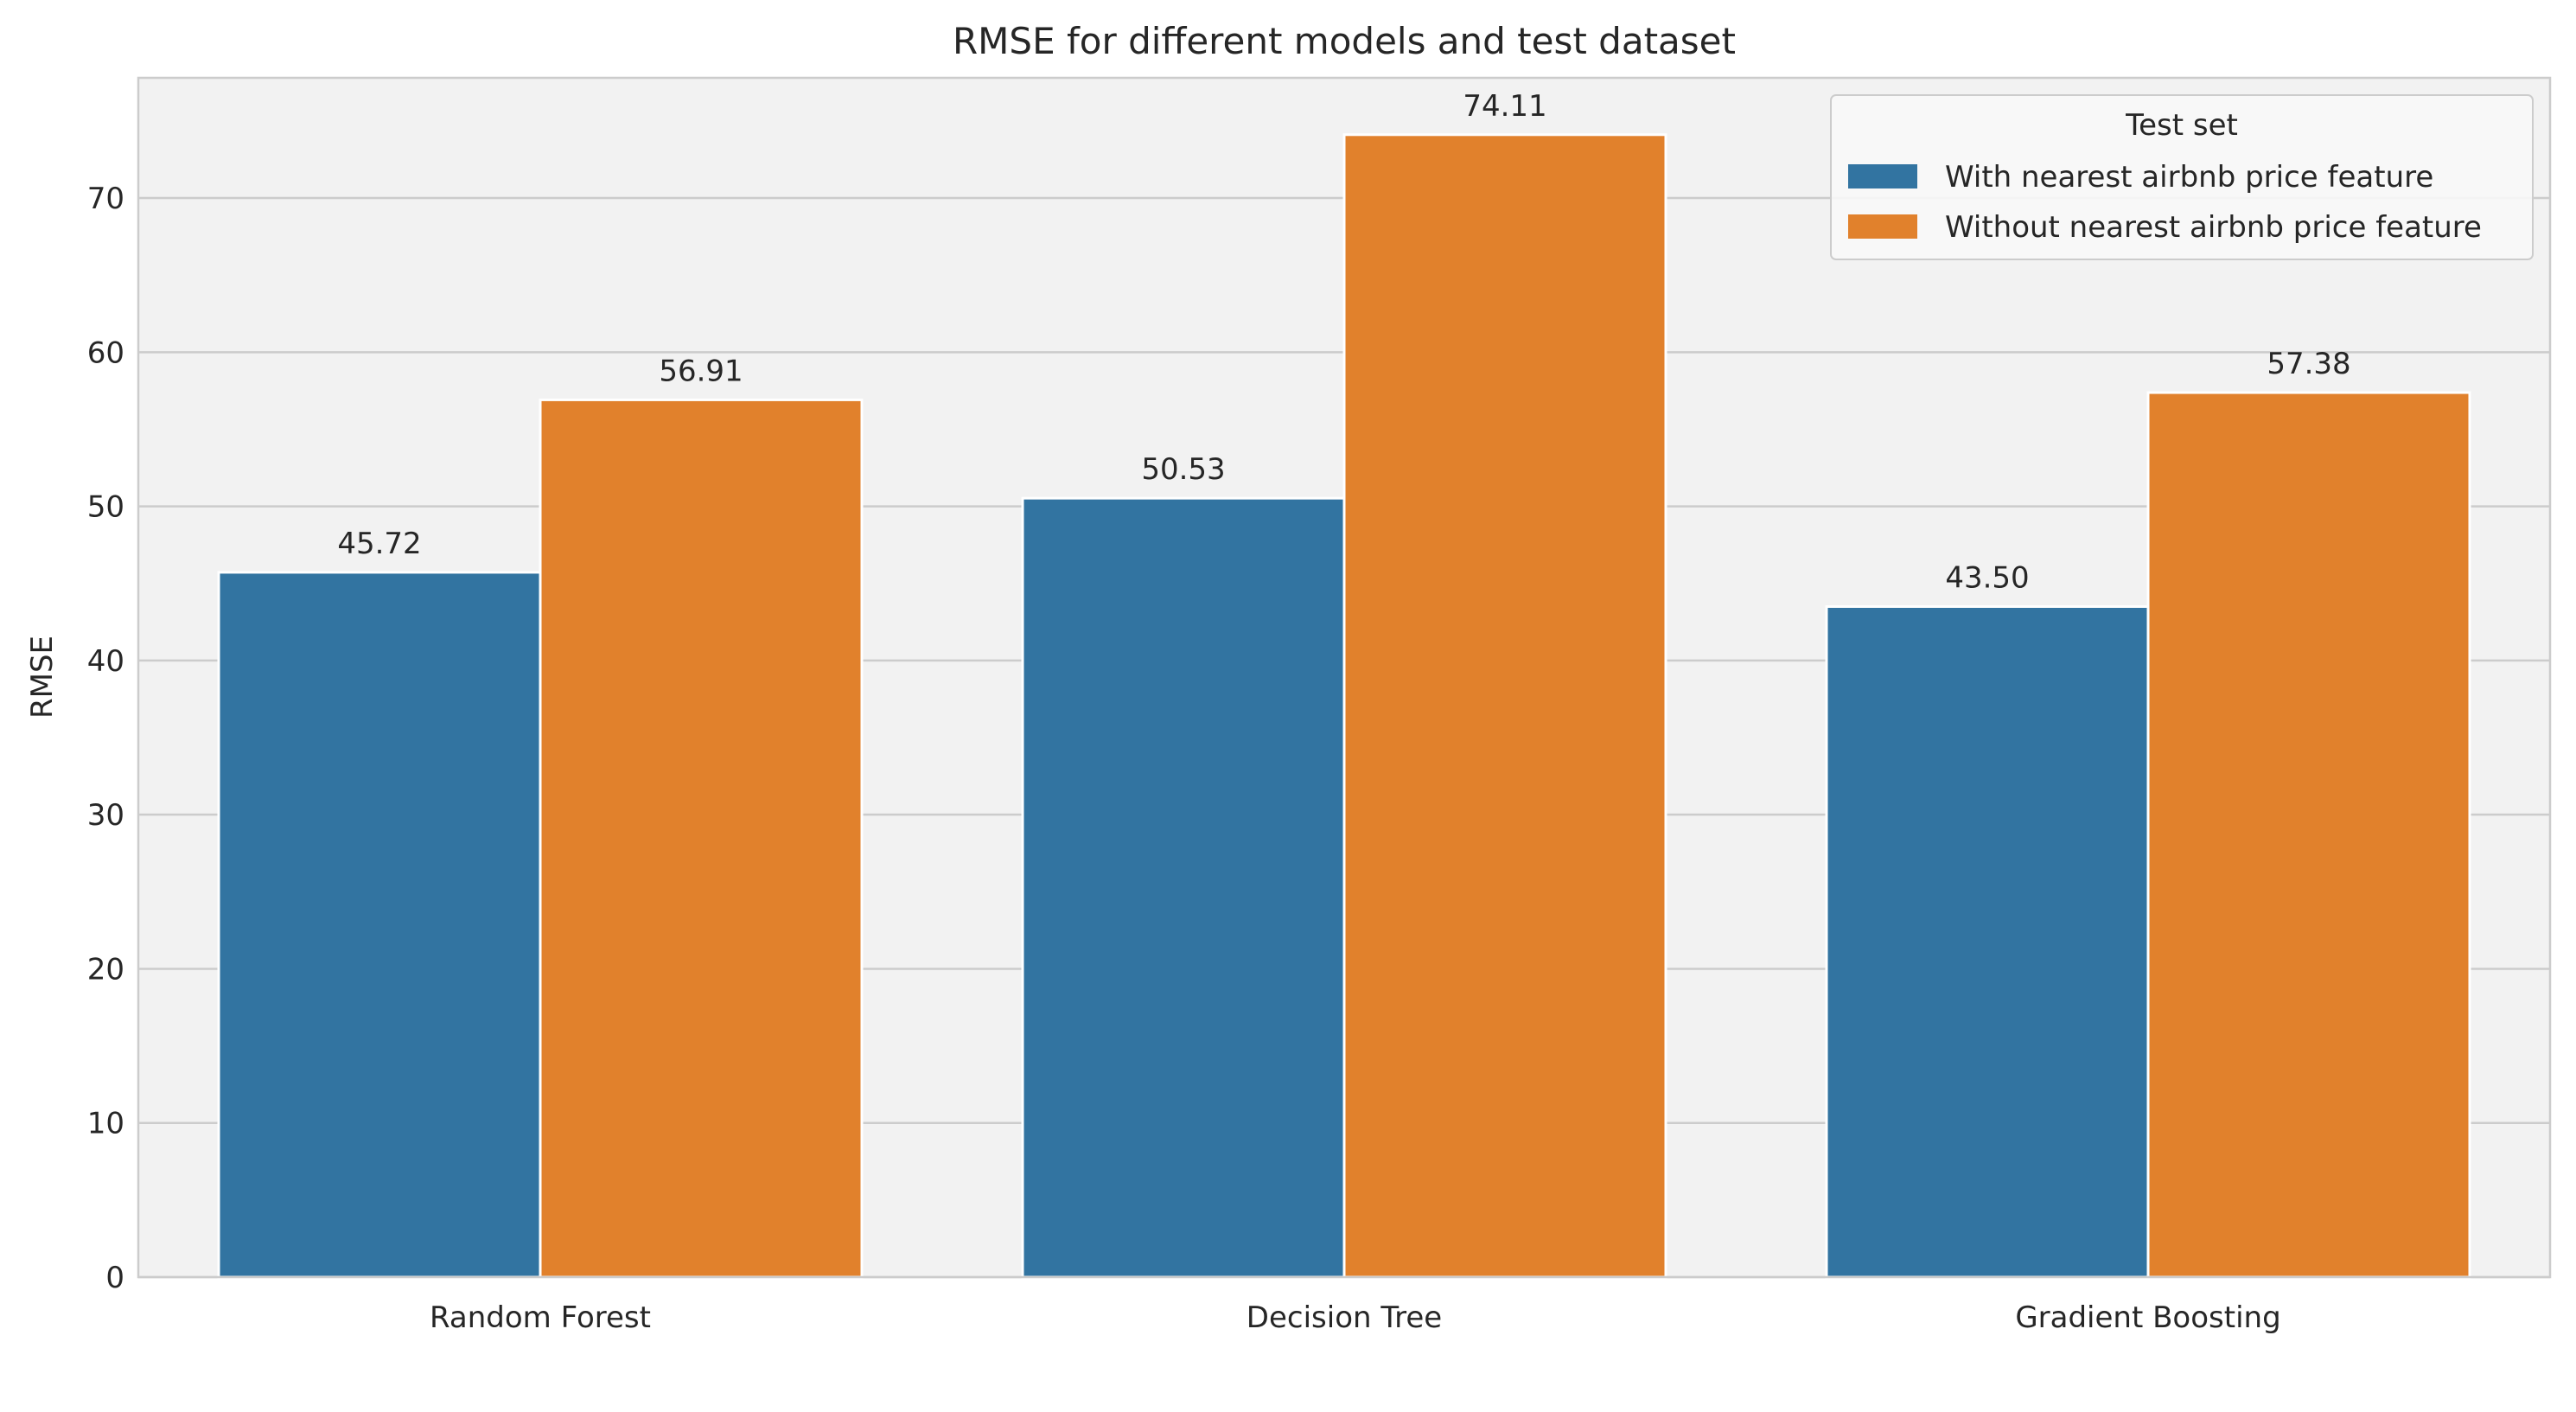  Describe the element at coordinates (1344, 1317) in the screenshot. I see `x-tick-label-decision-tree: Decision Tree` at that location.